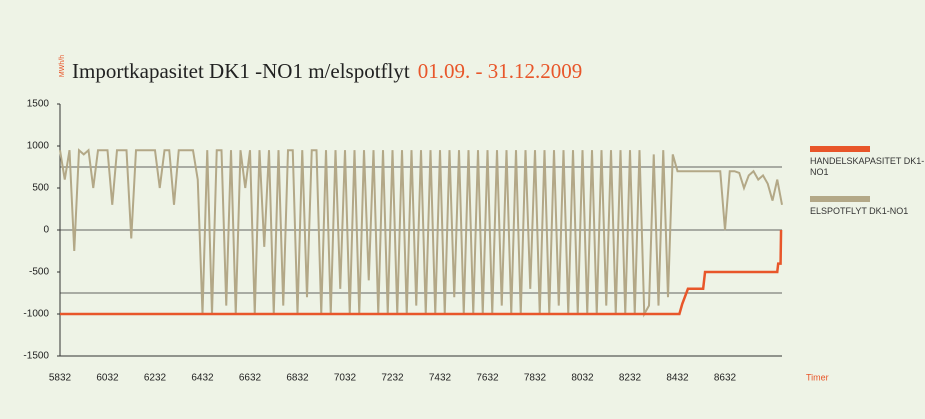  Describe the element at coordinates (582, 378) in the screenshot. I see `x-tick-label: 8032` at that location.